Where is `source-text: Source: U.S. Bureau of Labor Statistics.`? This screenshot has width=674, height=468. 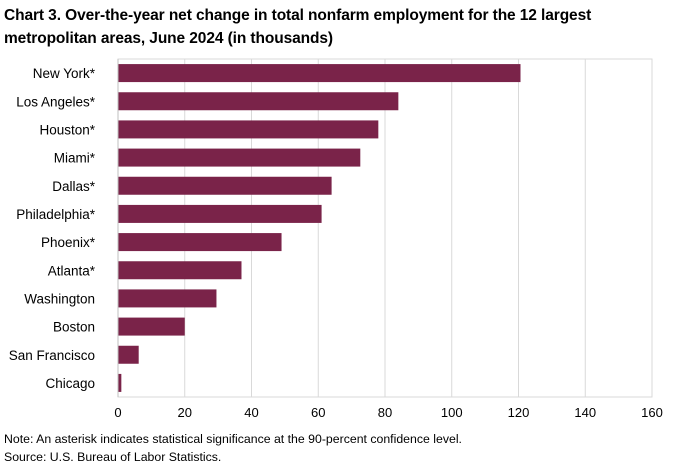
source-text: Source: U.S. Bureau of Labor Statistics. is located at coordinates (113, 457).